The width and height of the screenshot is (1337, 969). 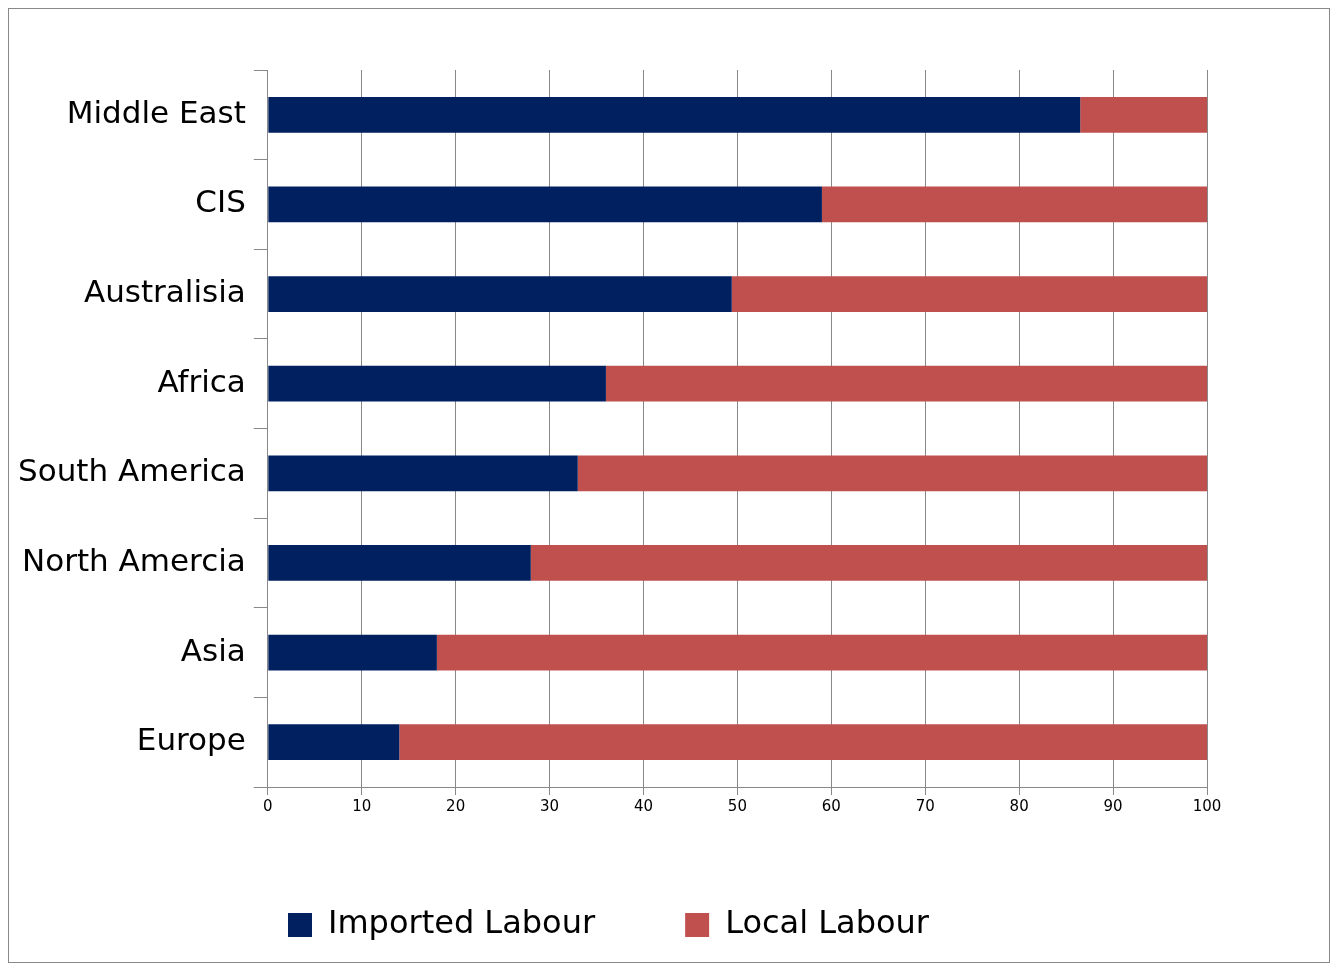 I want to click on x-tick-label: 0, so click(x=268, y=805).